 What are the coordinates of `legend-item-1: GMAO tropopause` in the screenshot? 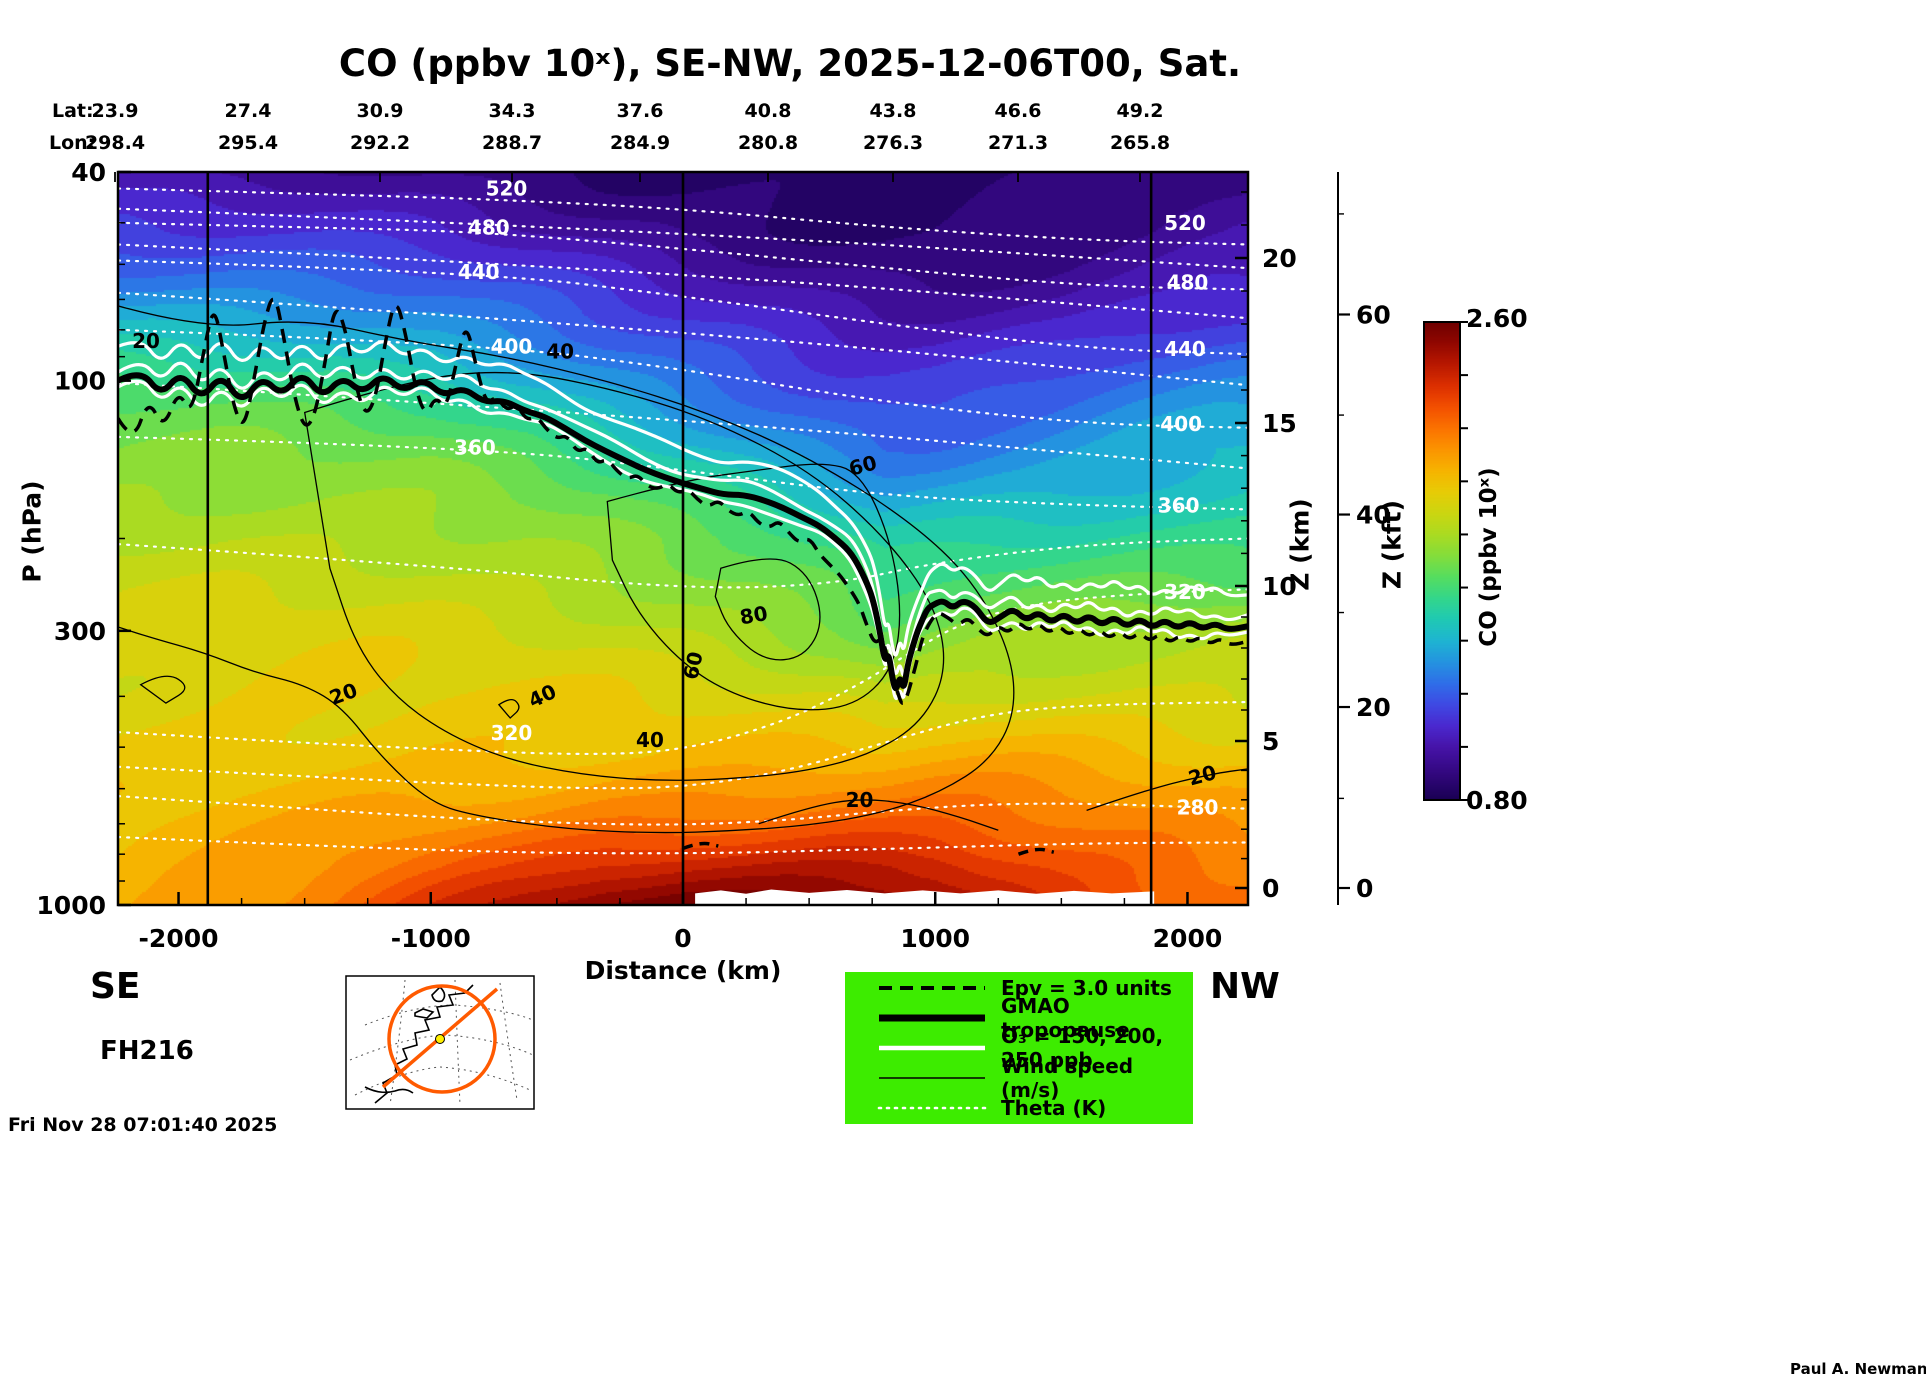 It's located at (1019, 1018).